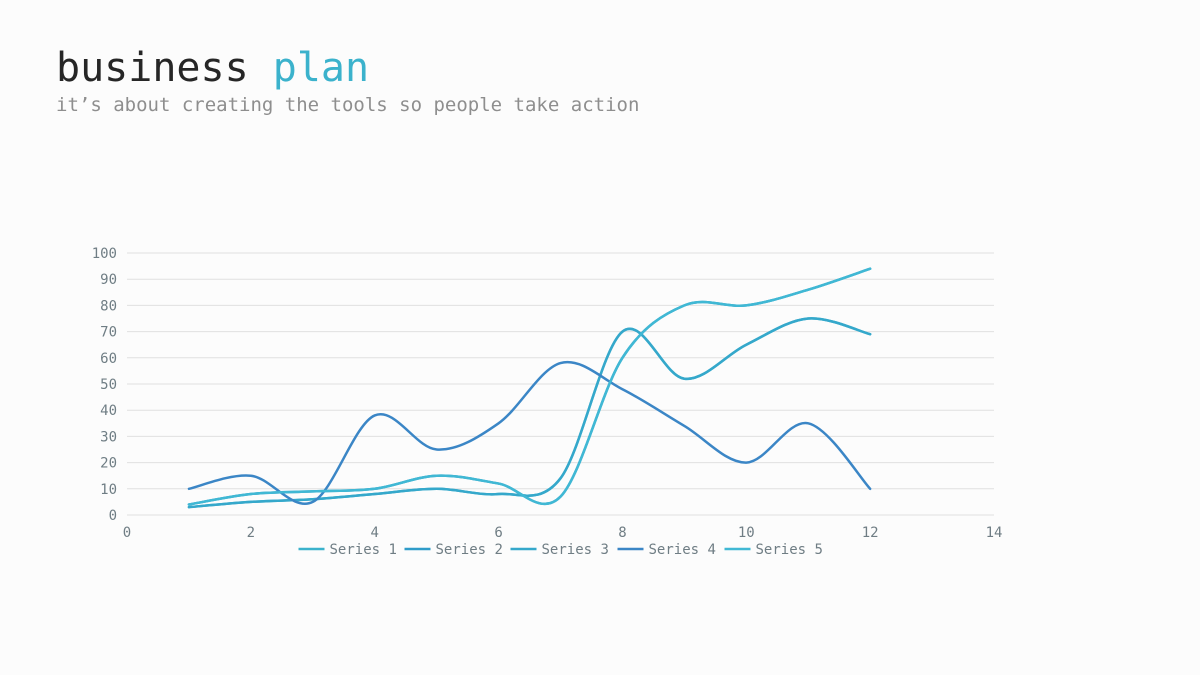  I want to click on x-tick-label: 14, so click(994, 533).